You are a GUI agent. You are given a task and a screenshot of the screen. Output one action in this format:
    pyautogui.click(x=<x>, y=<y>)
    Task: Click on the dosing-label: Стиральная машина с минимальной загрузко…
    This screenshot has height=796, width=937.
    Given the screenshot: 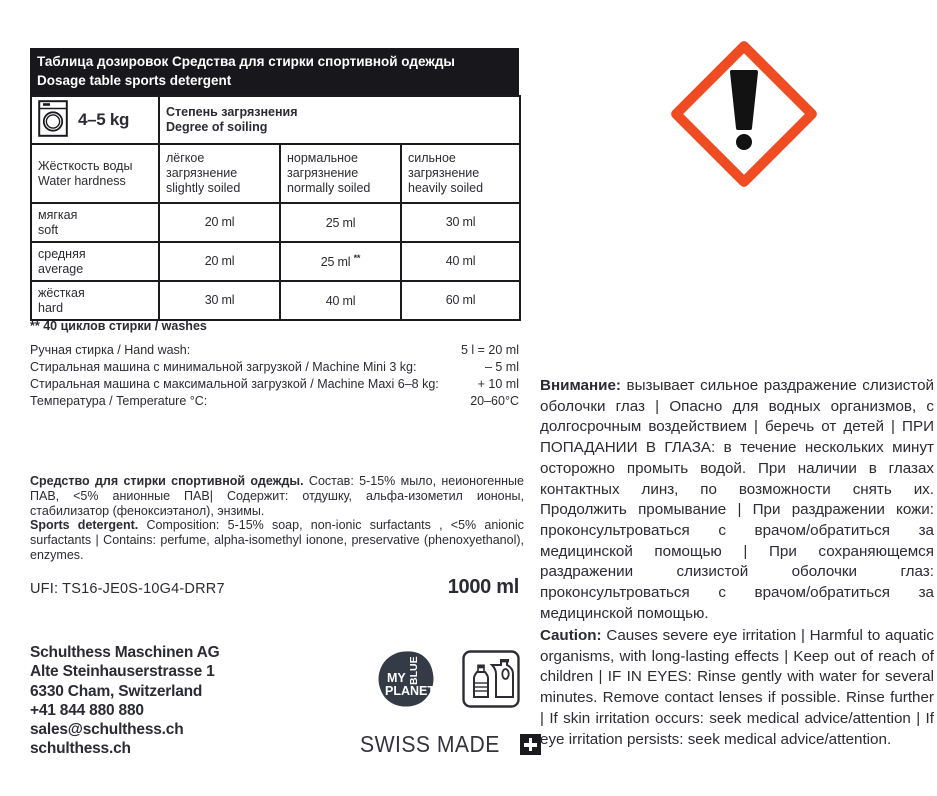 What is the action you would take?
    pyautogui.click(x=223, y=367)
    